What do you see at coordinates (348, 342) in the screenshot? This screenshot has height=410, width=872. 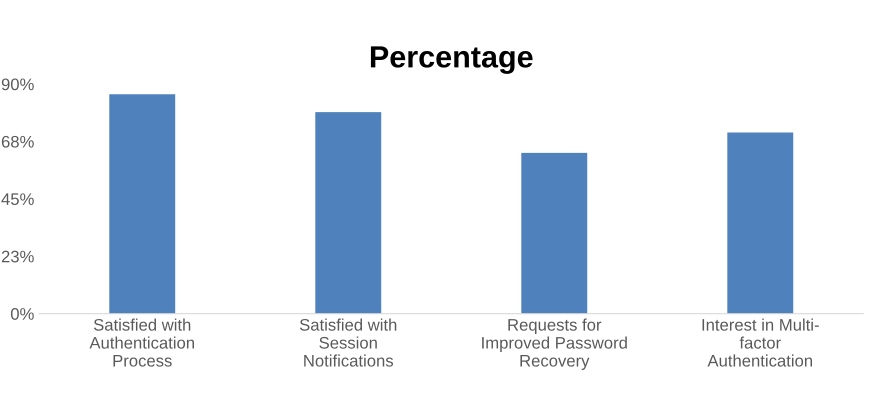 I see `x-tick-label: Satisfied with Session Notifications` at bounding box center [348, 342].